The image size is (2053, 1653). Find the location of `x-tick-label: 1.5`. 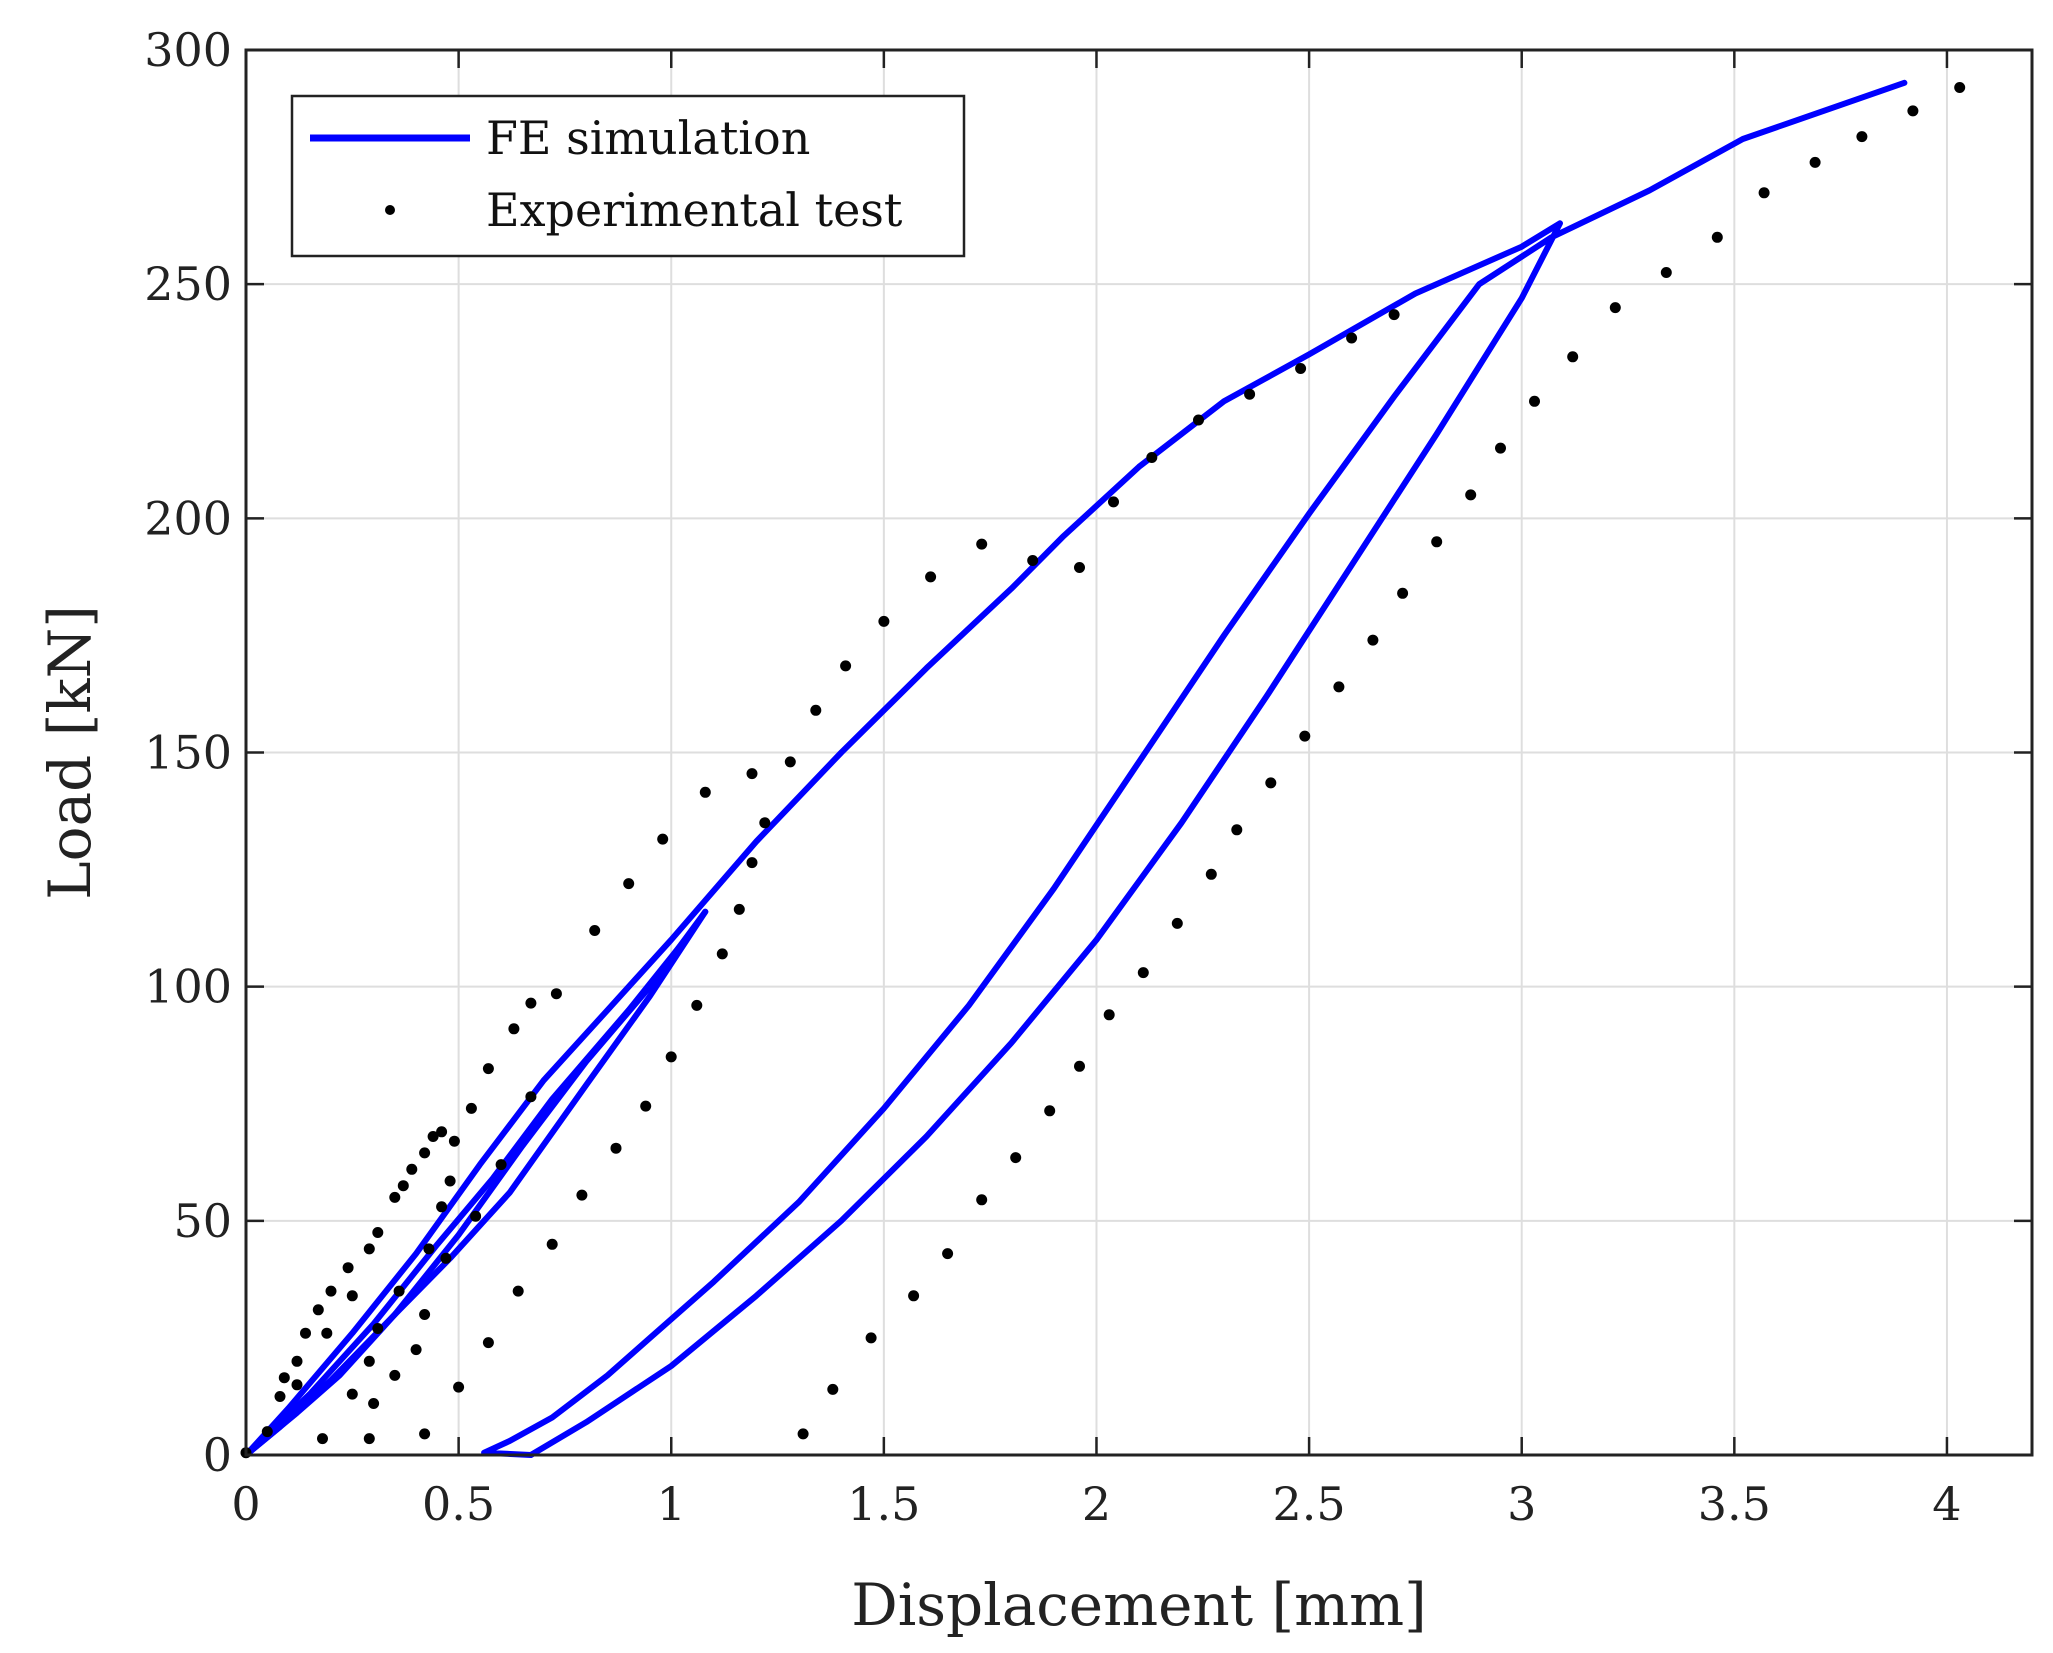

x-tick-label: 1.5 is located at coordinates (883, 1504).